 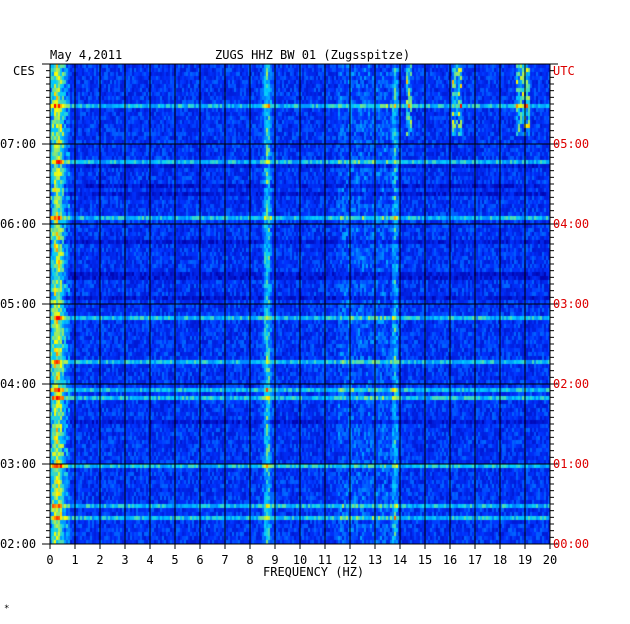 What do you see at coordinates (18, 384) in the screenshot?
I see `left-time-label: 04:00` at bounding box center [18, 384].